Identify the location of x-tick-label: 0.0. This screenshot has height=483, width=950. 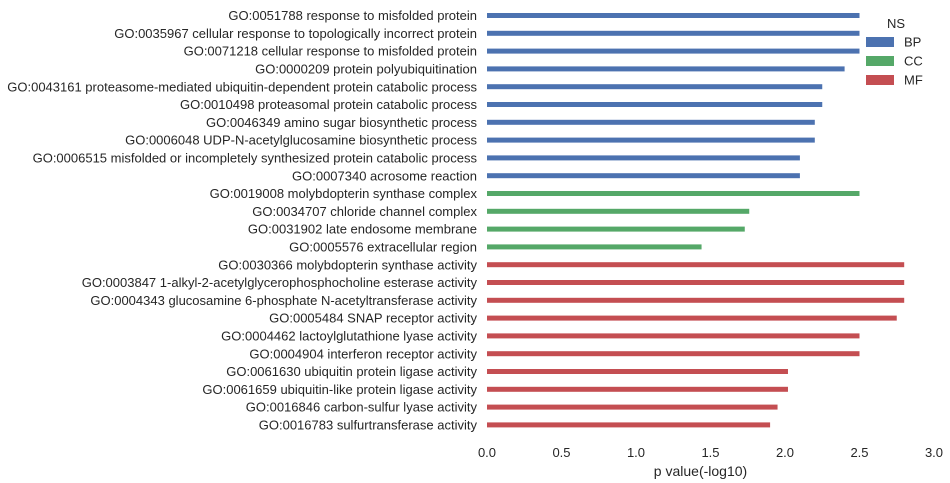
(487, 452).